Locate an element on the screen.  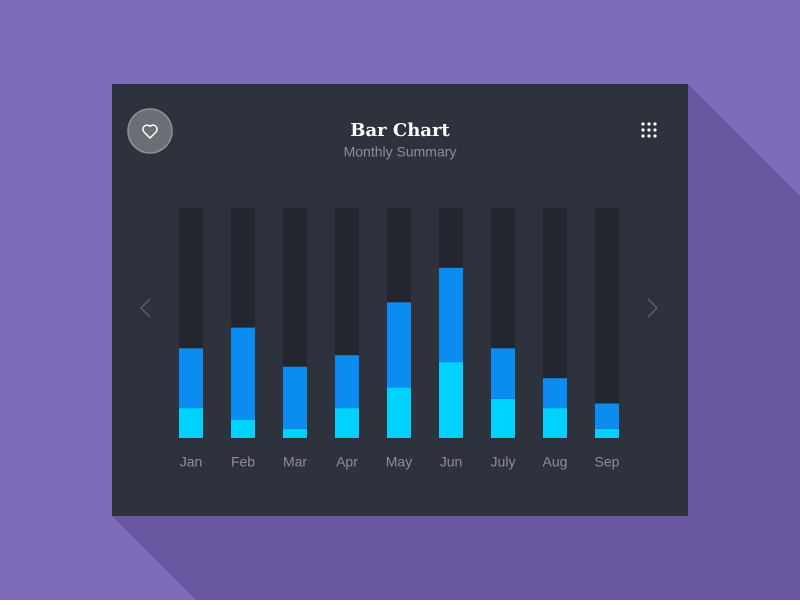
menu-button is located at coordinates (649, 130).